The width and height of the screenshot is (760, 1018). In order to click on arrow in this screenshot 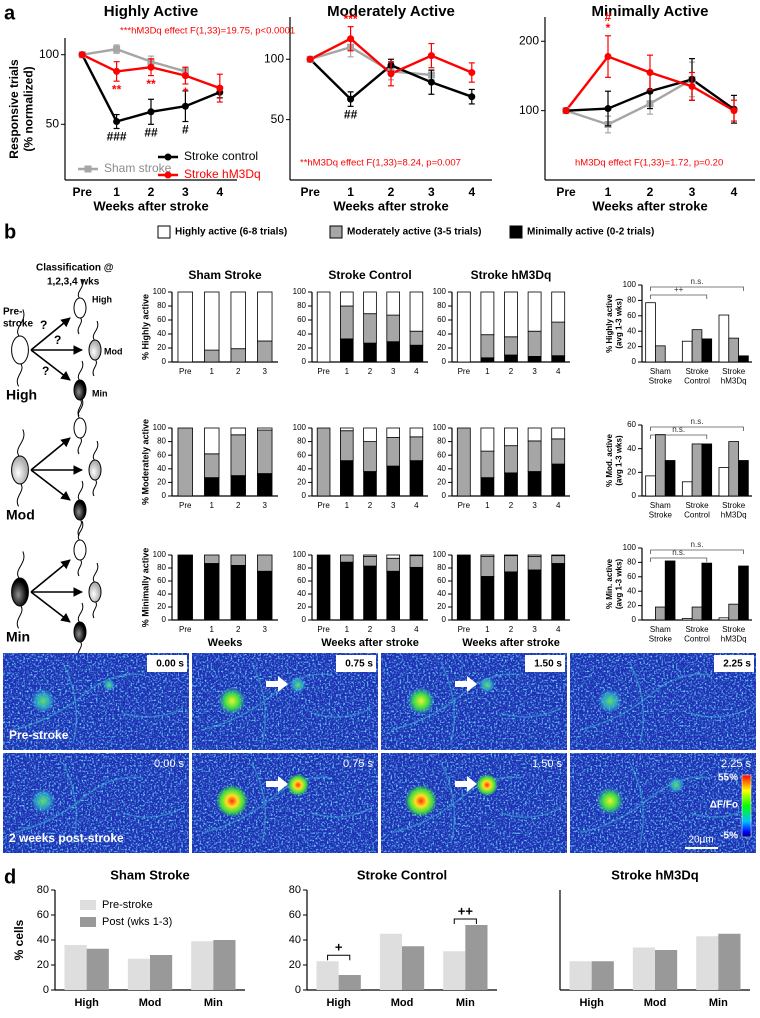, I will do `click(50, 485)`.